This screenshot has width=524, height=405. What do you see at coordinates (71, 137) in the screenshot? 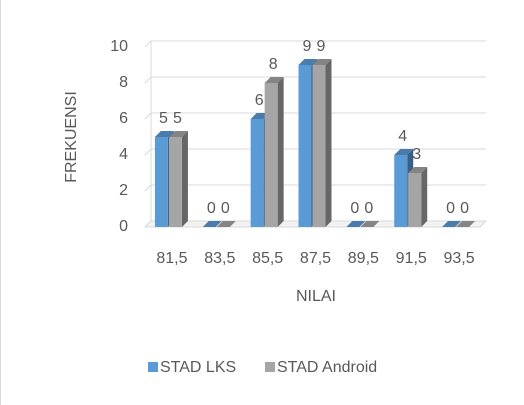
I see `y-axis-label: FREKUENSI` at bounding box center [71, 137].